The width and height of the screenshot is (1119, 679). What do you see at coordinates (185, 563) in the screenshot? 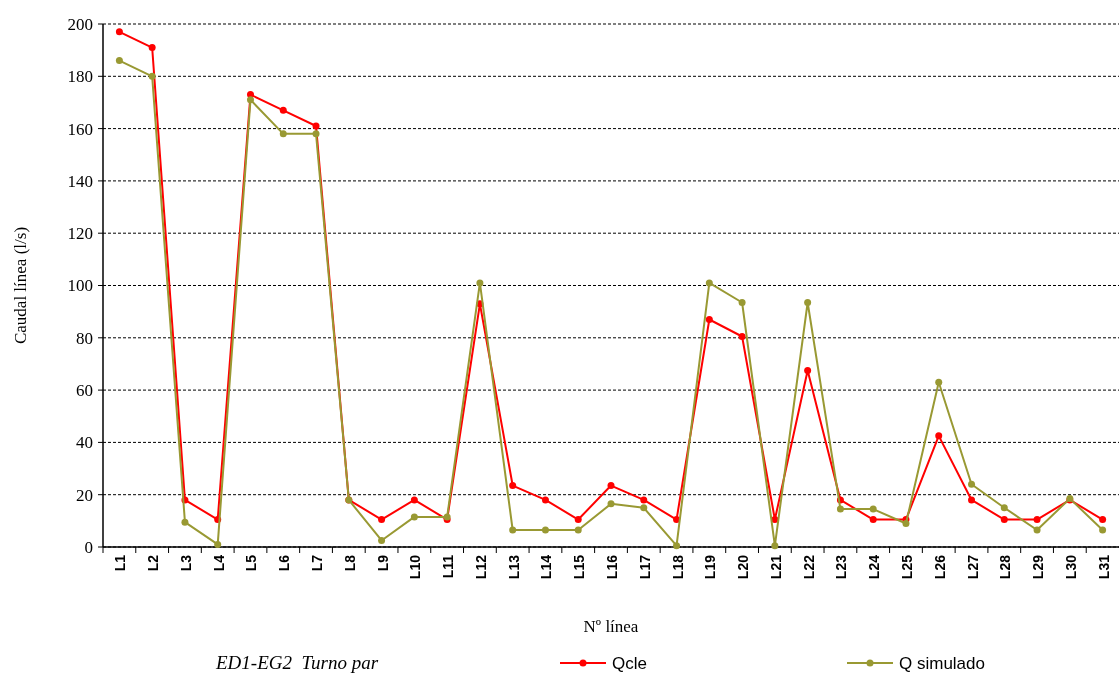
I see `x-tick-label: L3` at bounding box center [185, 563].